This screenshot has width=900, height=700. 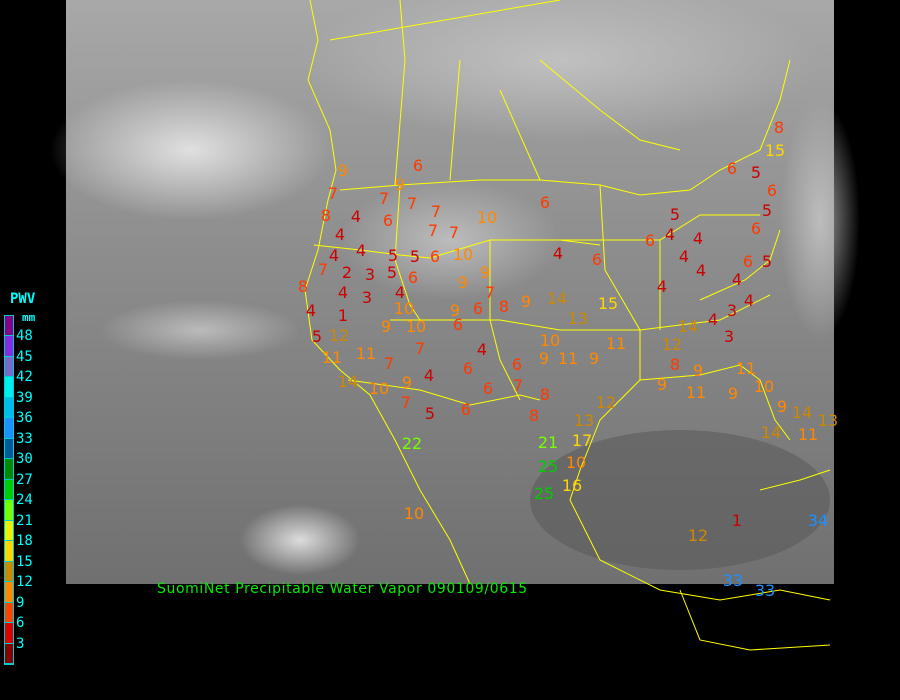 What do you see at coordinates (23, 299) in the screenshot?
I see `legend-title: PWV` at bounding box center [23, 299].